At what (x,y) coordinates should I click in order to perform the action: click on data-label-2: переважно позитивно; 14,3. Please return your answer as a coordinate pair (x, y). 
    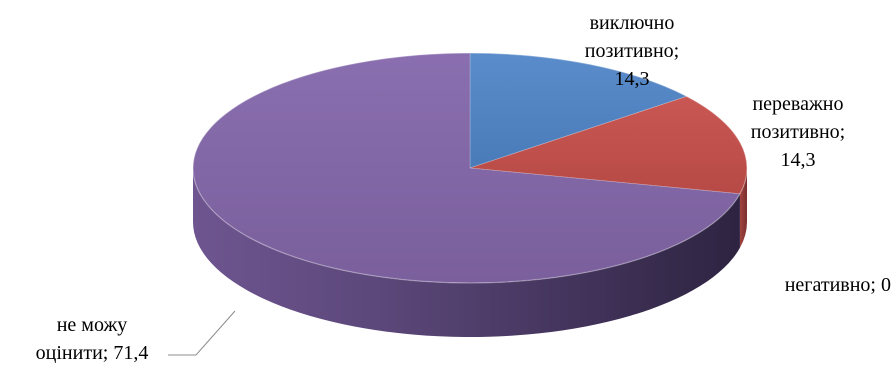
    Looking at the image, I should click on (798, 132).